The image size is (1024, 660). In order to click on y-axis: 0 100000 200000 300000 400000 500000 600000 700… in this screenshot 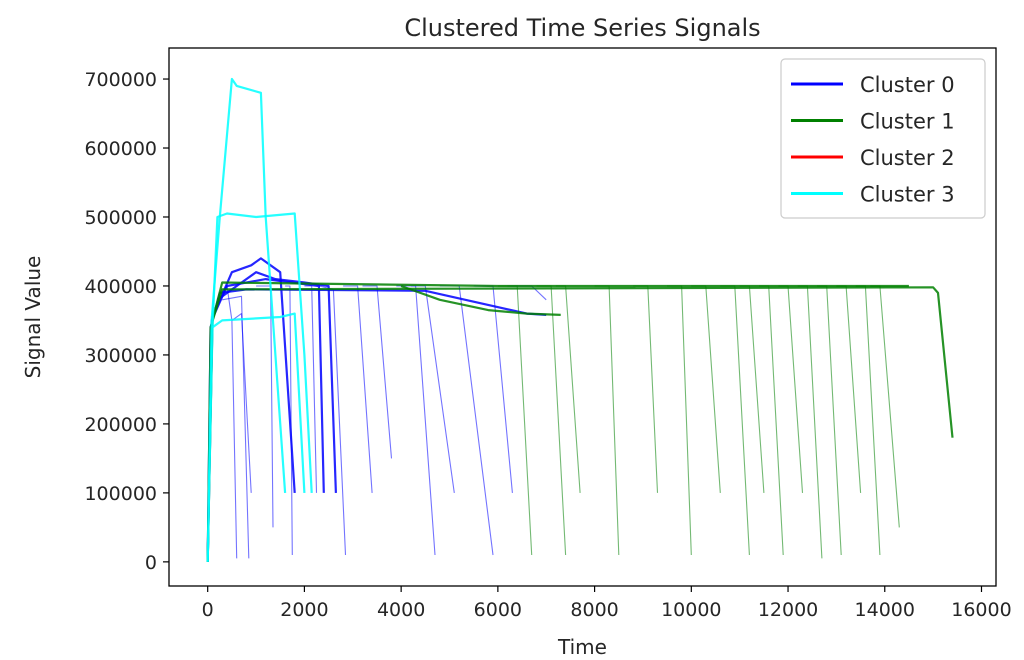, I will do `click(126, 321)`.